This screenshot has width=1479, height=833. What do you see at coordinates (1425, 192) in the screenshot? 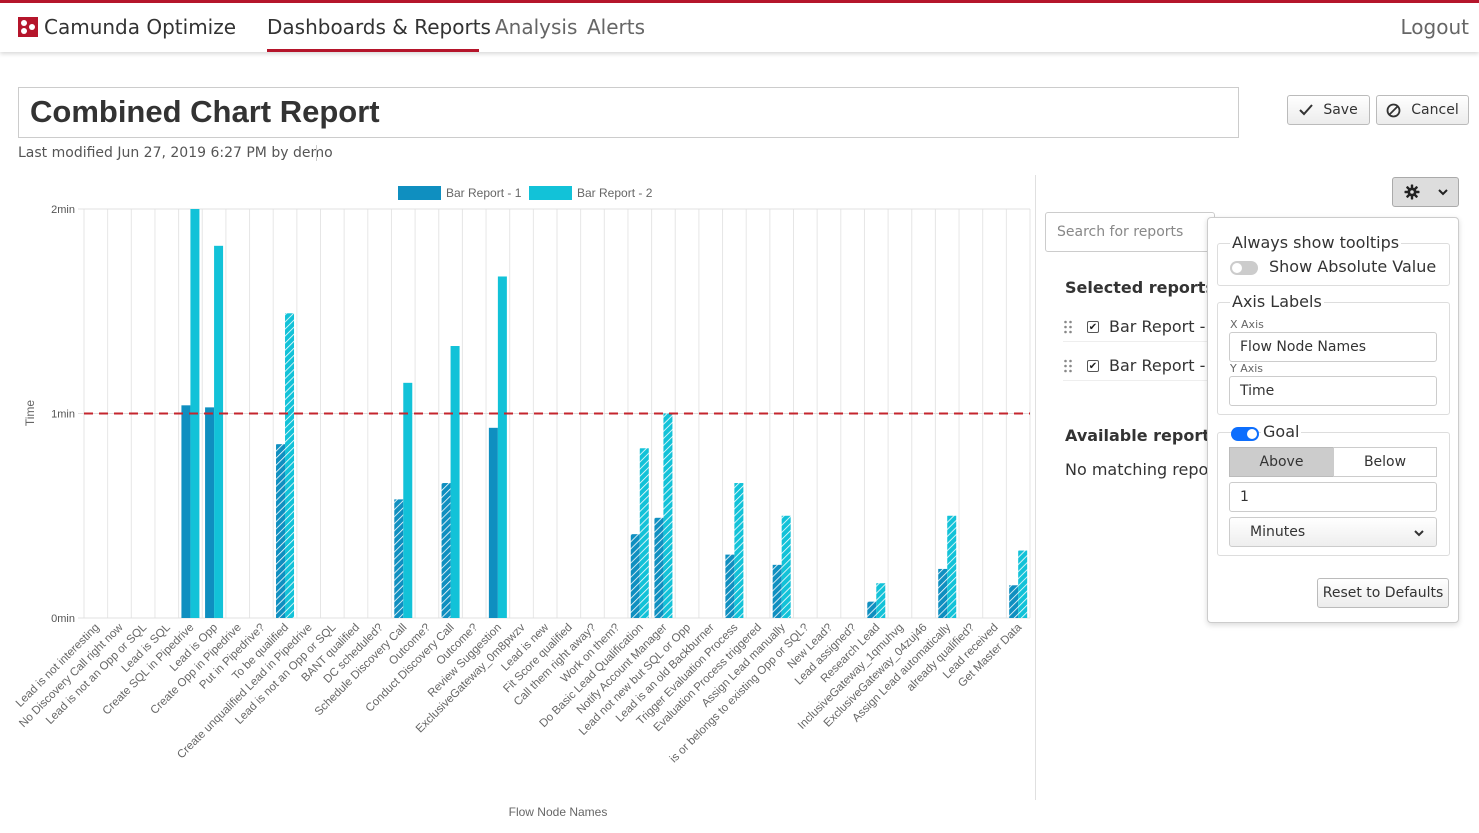
I see `chart-settings-button` at bounding box center [1425, 192].